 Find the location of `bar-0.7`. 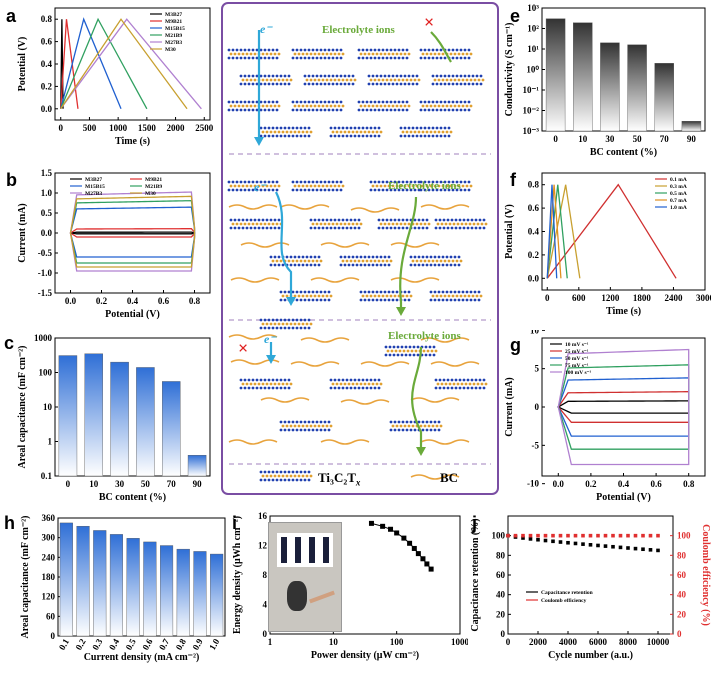

bar-0.7 is located at coordinates (167, 591).